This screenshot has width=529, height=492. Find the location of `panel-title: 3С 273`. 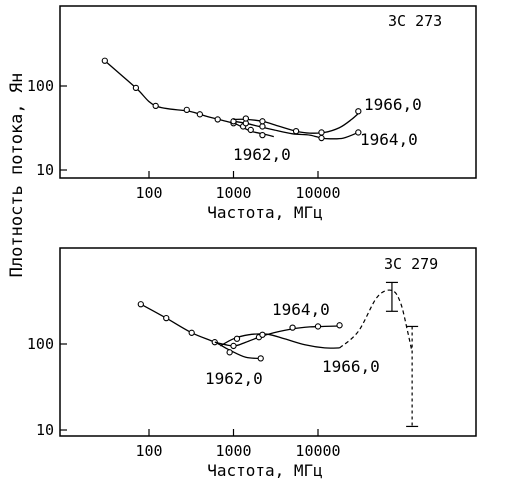

panel-title: 3С 273 is located at coordinates (415, 21).